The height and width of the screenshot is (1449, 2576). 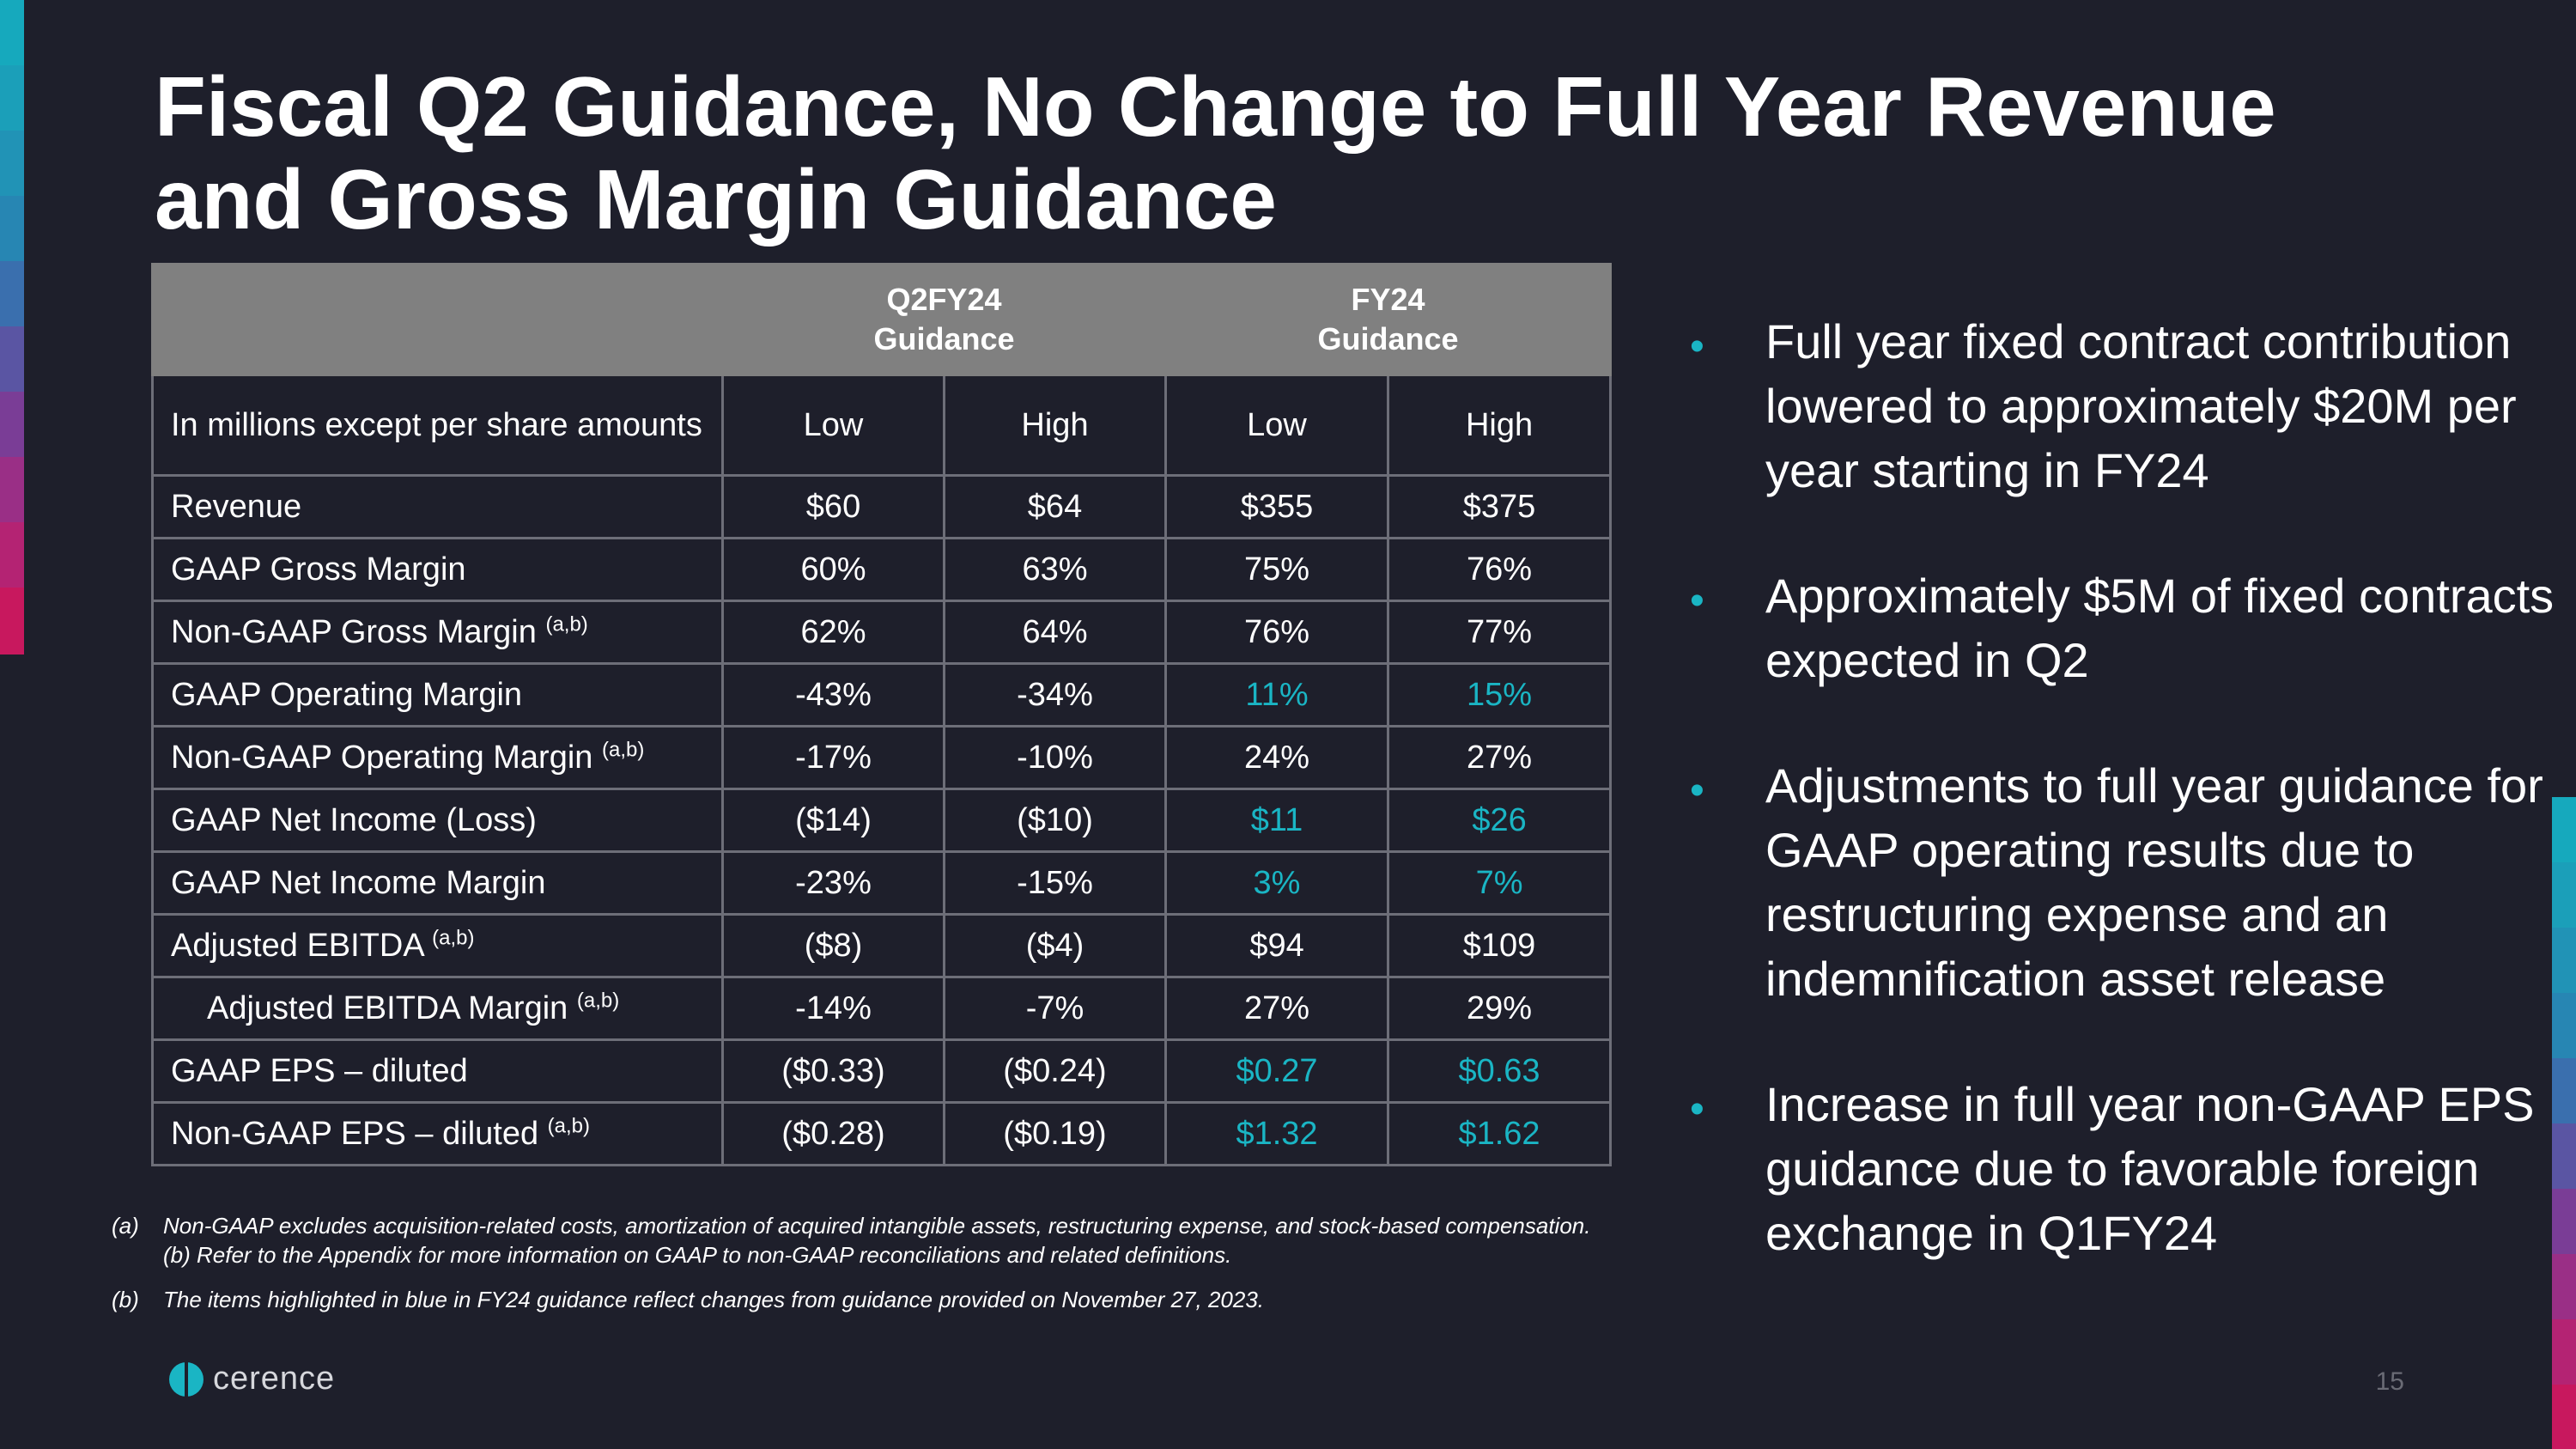 What do you see at coordinates (1055, 506) in the screenshot?
I see `value-cell: $64` at bounding box center [1055, 506].